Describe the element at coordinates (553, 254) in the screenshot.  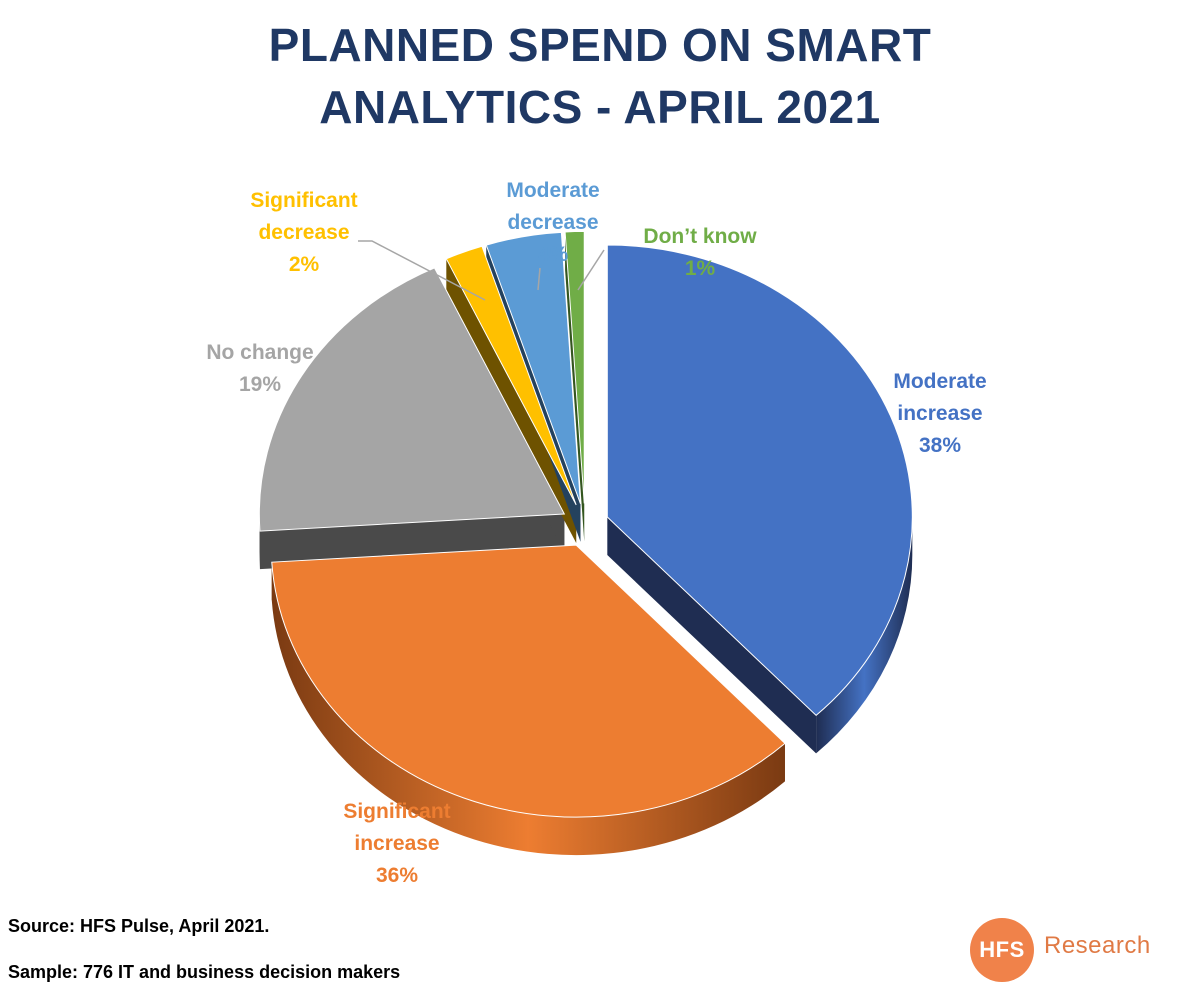
I see `slice-label-value: 4%` at that location.